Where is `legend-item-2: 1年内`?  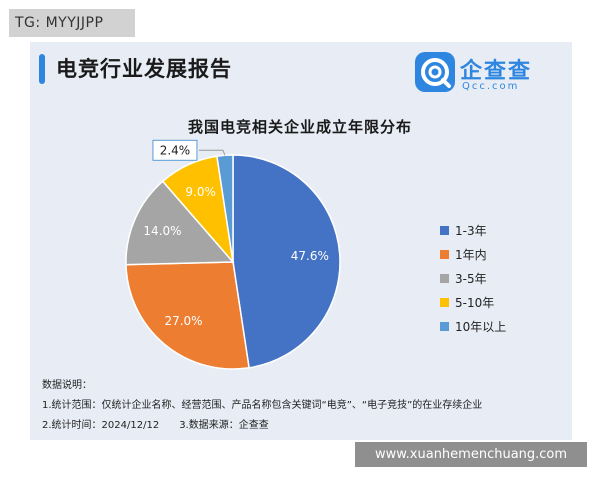 legend-item-2: 1年内 is located at coordinates (473, 254).